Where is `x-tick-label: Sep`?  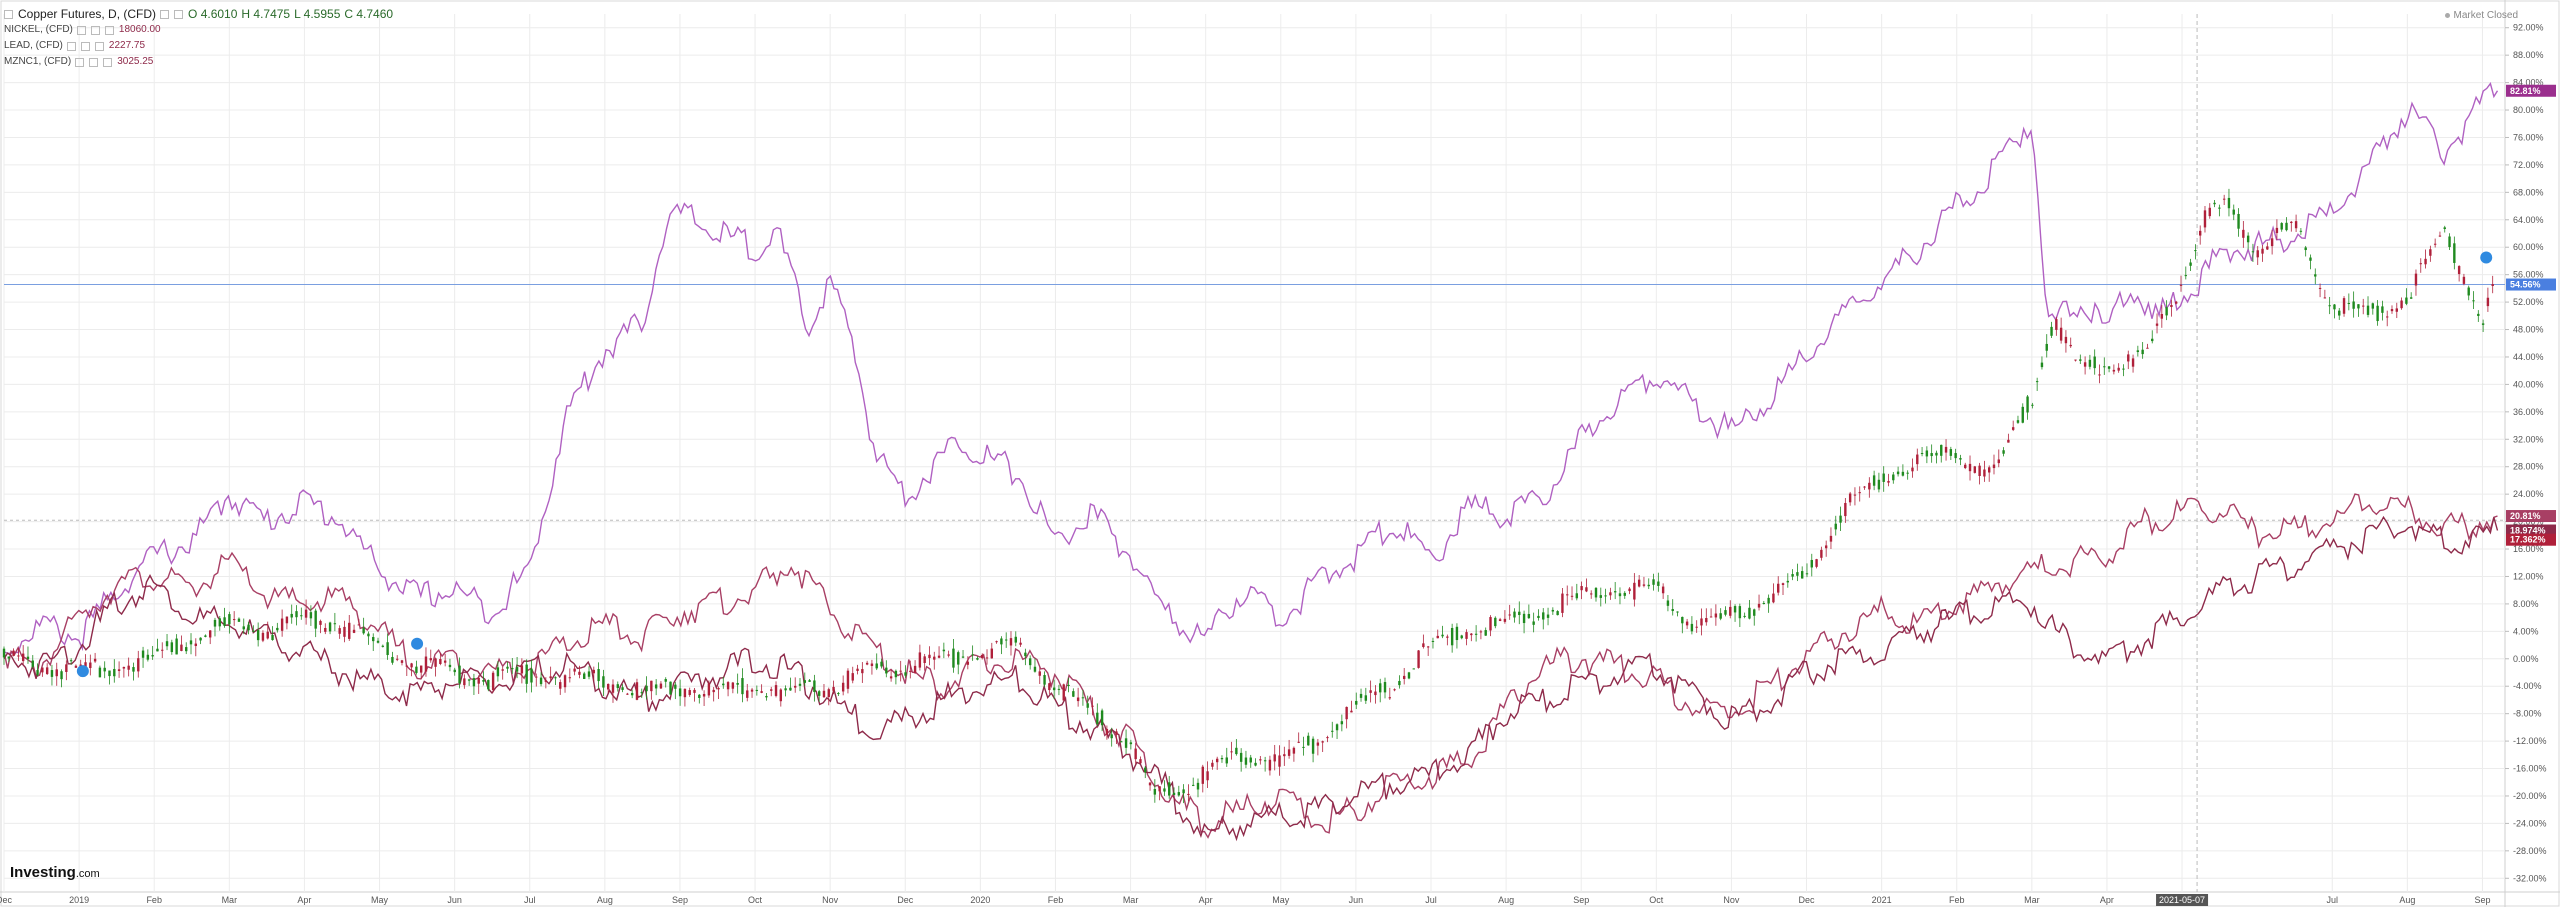 x-tick-label: Sep is located at coordinates (680, 900).